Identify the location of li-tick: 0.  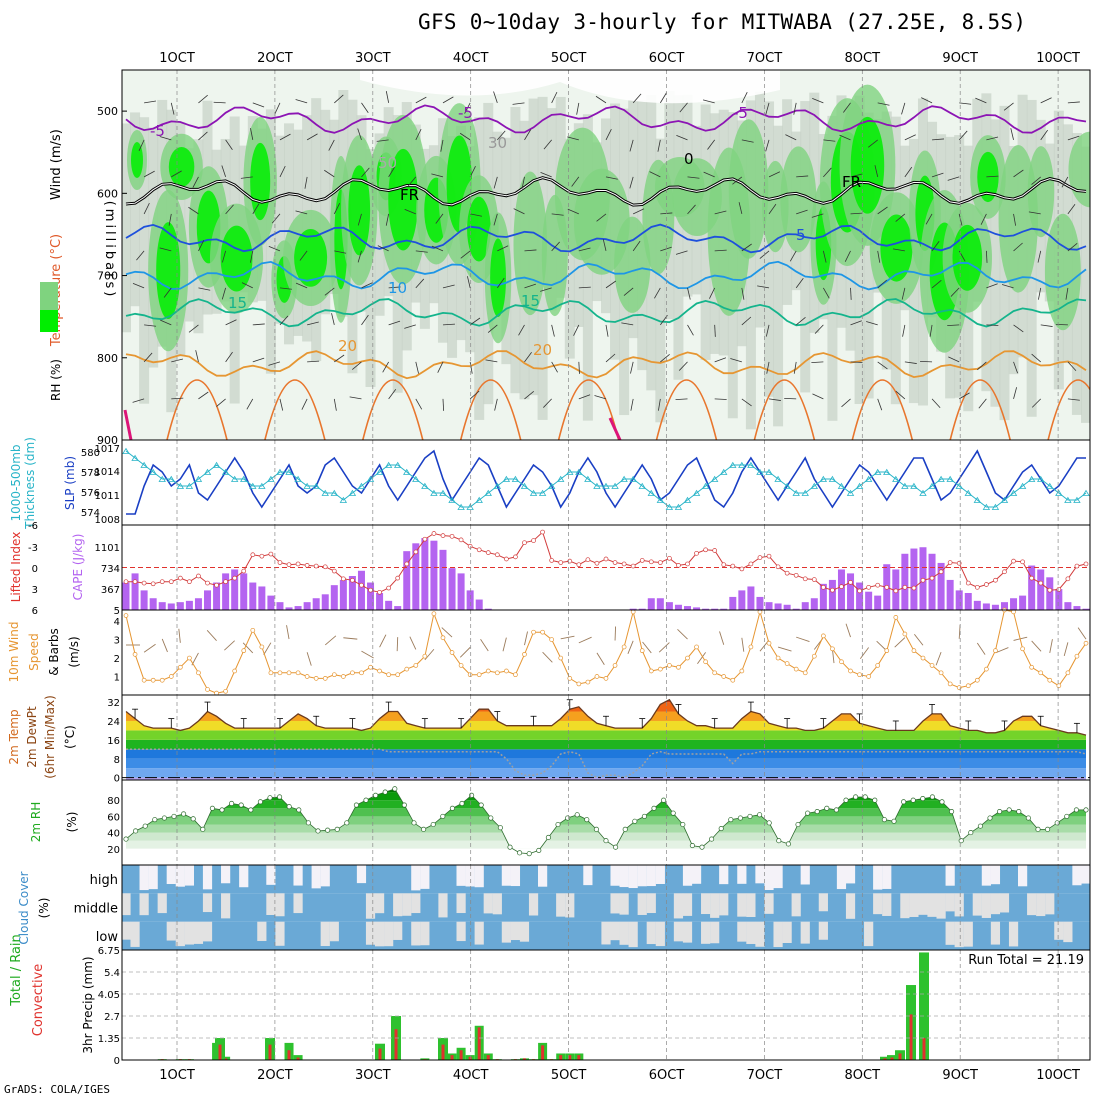
(35, 569).